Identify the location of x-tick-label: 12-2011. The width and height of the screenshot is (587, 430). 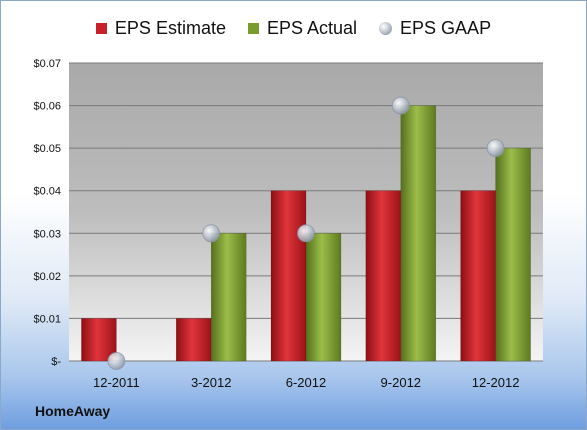
(116, 382).